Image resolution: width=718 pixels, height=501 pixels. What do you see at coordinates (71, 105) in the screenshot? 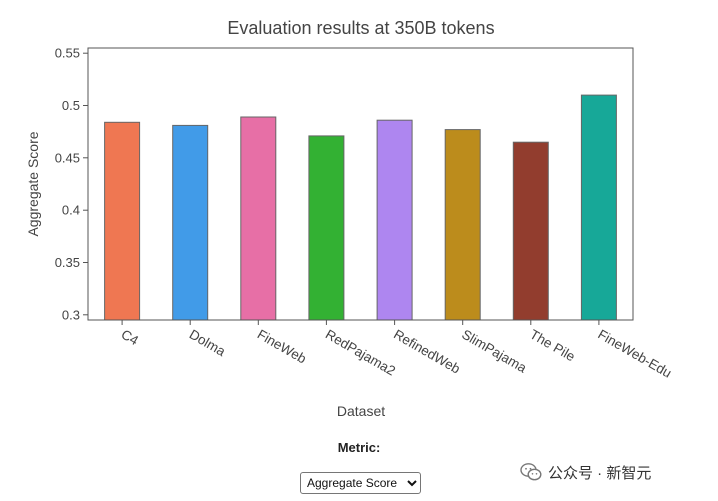
I see `y-tick-label: 0.5` at bounding box center [71, 105].